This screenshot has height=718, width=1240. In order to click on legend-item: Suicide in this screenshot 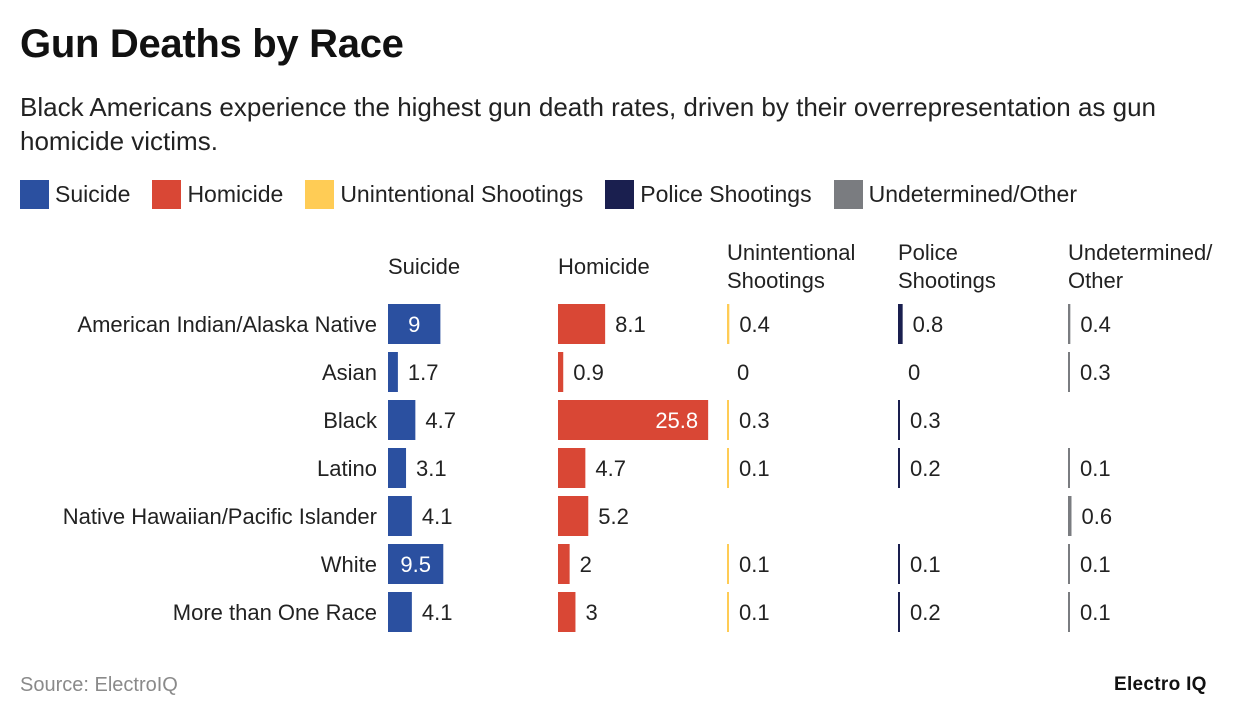, I will do `click(75, 194)`.